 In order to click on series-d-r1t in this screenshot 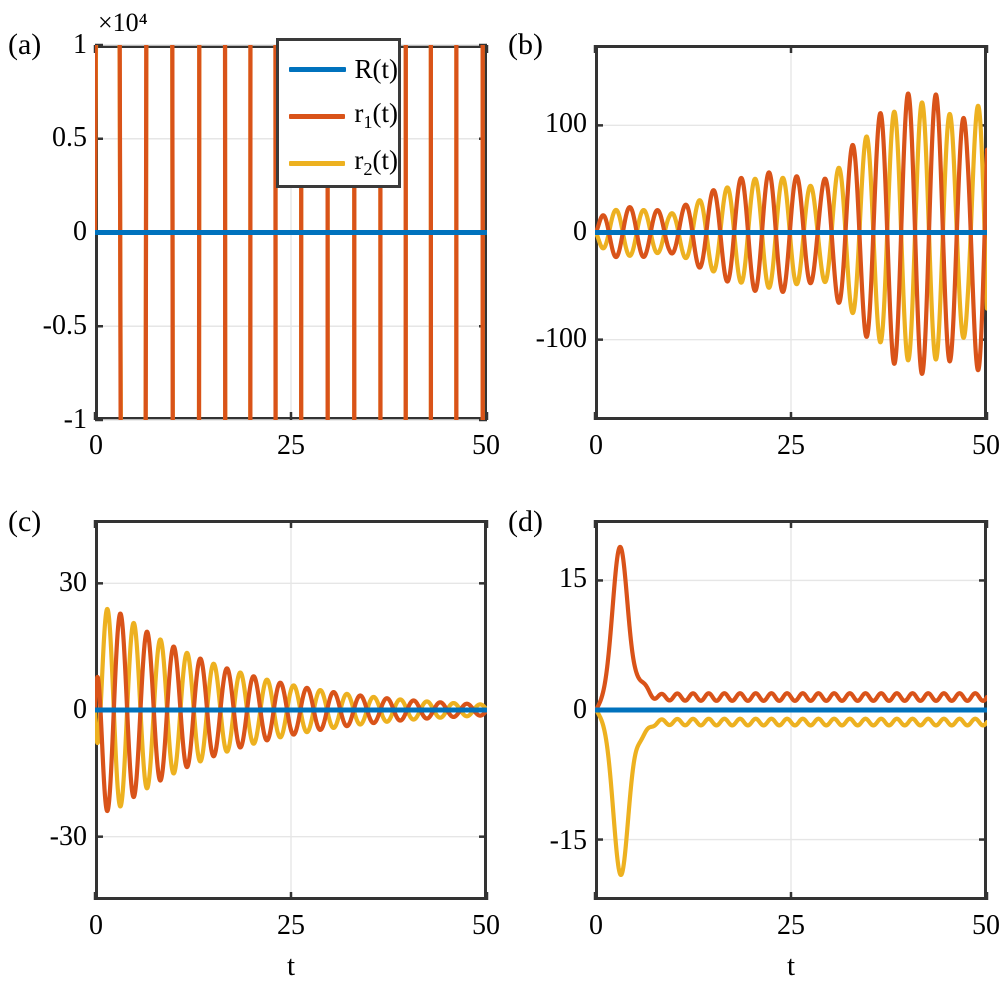, I will do `click(791, 628)`.